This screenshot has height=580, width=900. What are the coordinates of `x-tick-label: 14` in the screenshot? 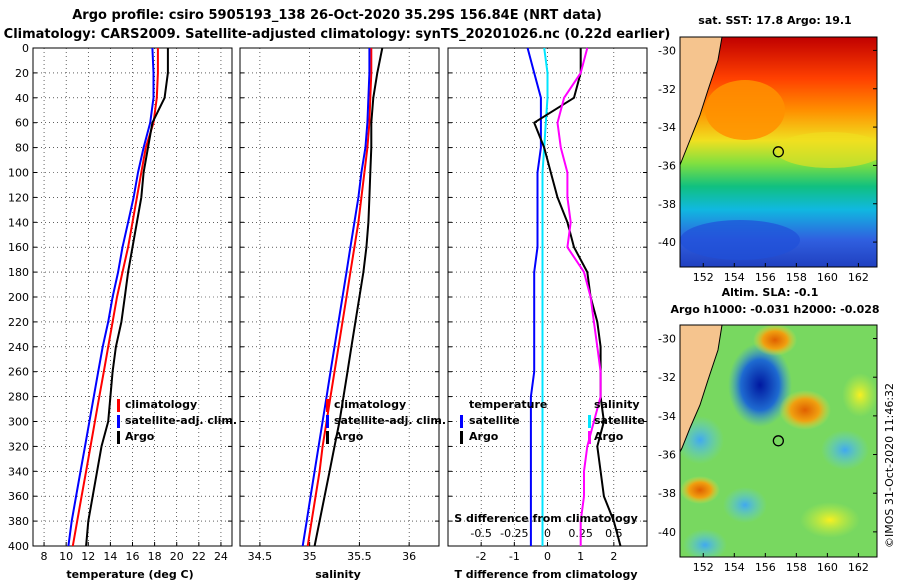 It's located at (110, 556).